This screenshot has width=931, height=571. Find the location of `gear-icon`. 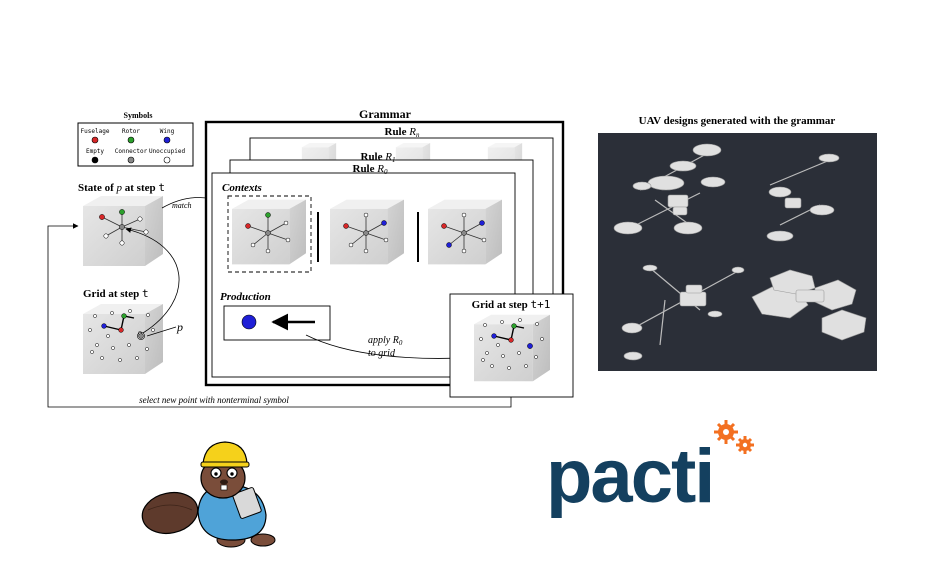

gear-icon is located at coordinates (734, 437).